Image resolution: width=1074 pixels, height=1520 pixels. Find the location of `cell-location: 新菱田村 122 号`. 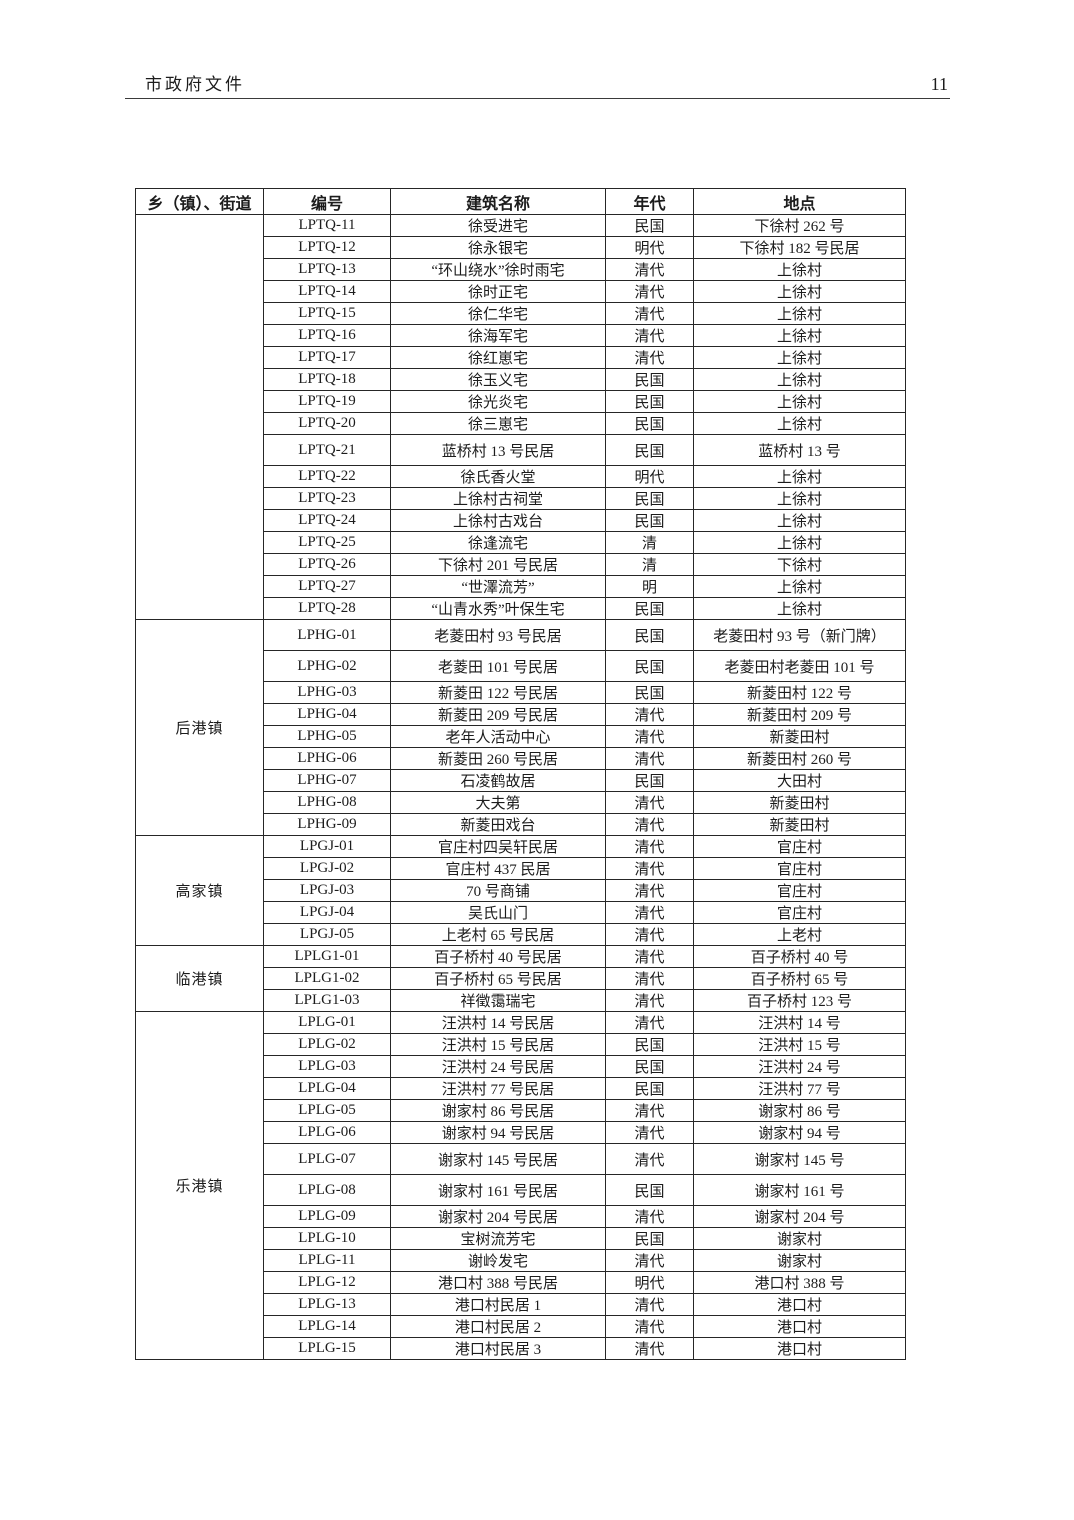

cell-location: 新菱田村 122 号 is located at coordinates (799, 692).